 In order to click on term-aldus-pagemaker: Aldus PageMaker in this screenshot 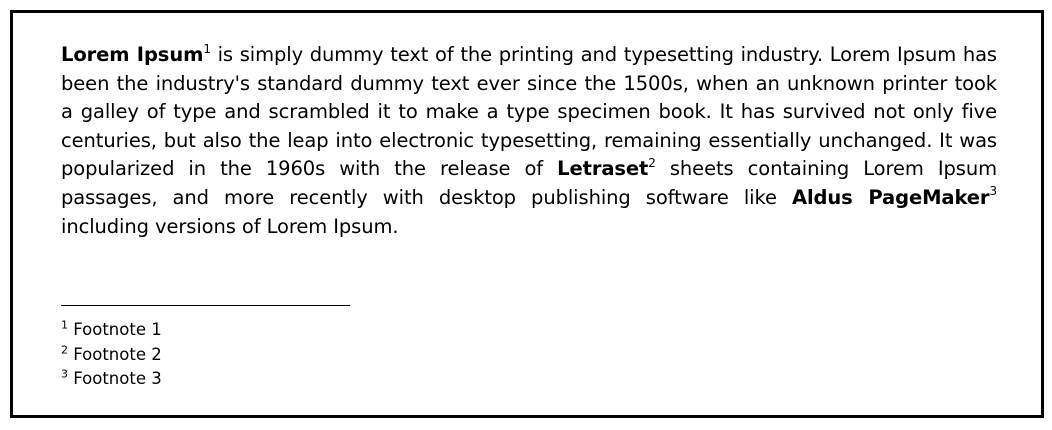, I will do `click(890, 197)`.